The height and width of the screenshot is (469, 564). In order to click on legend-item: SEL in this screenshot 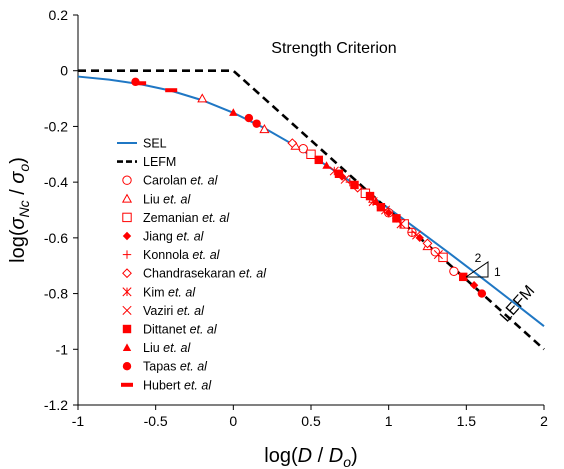, I will do `click(142, 144)`.